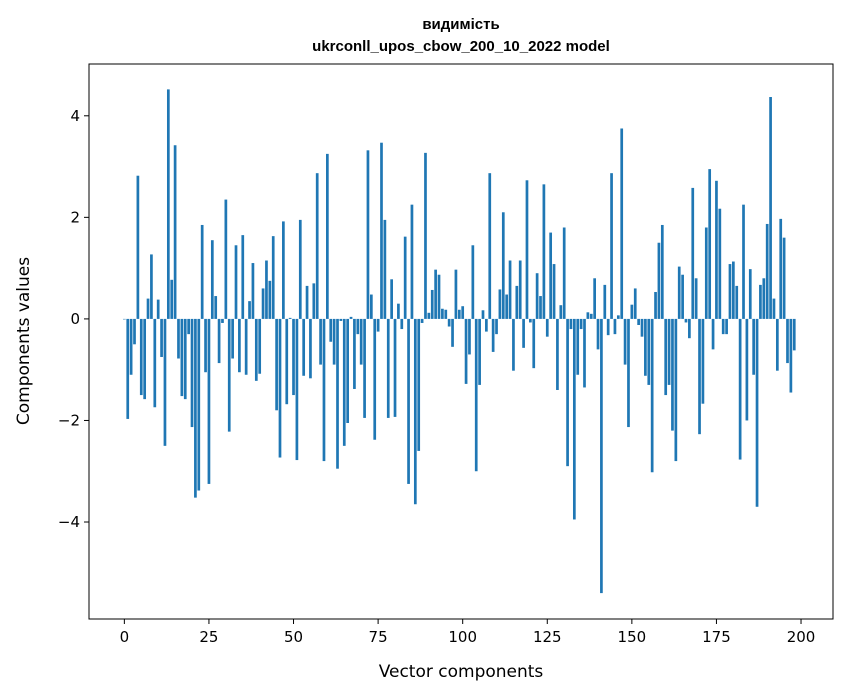 This screenshot has width=847, height=696. Describe the element at coordinates (75, 217) in the screenshot. I see `y-tick-label: 2` at that location.